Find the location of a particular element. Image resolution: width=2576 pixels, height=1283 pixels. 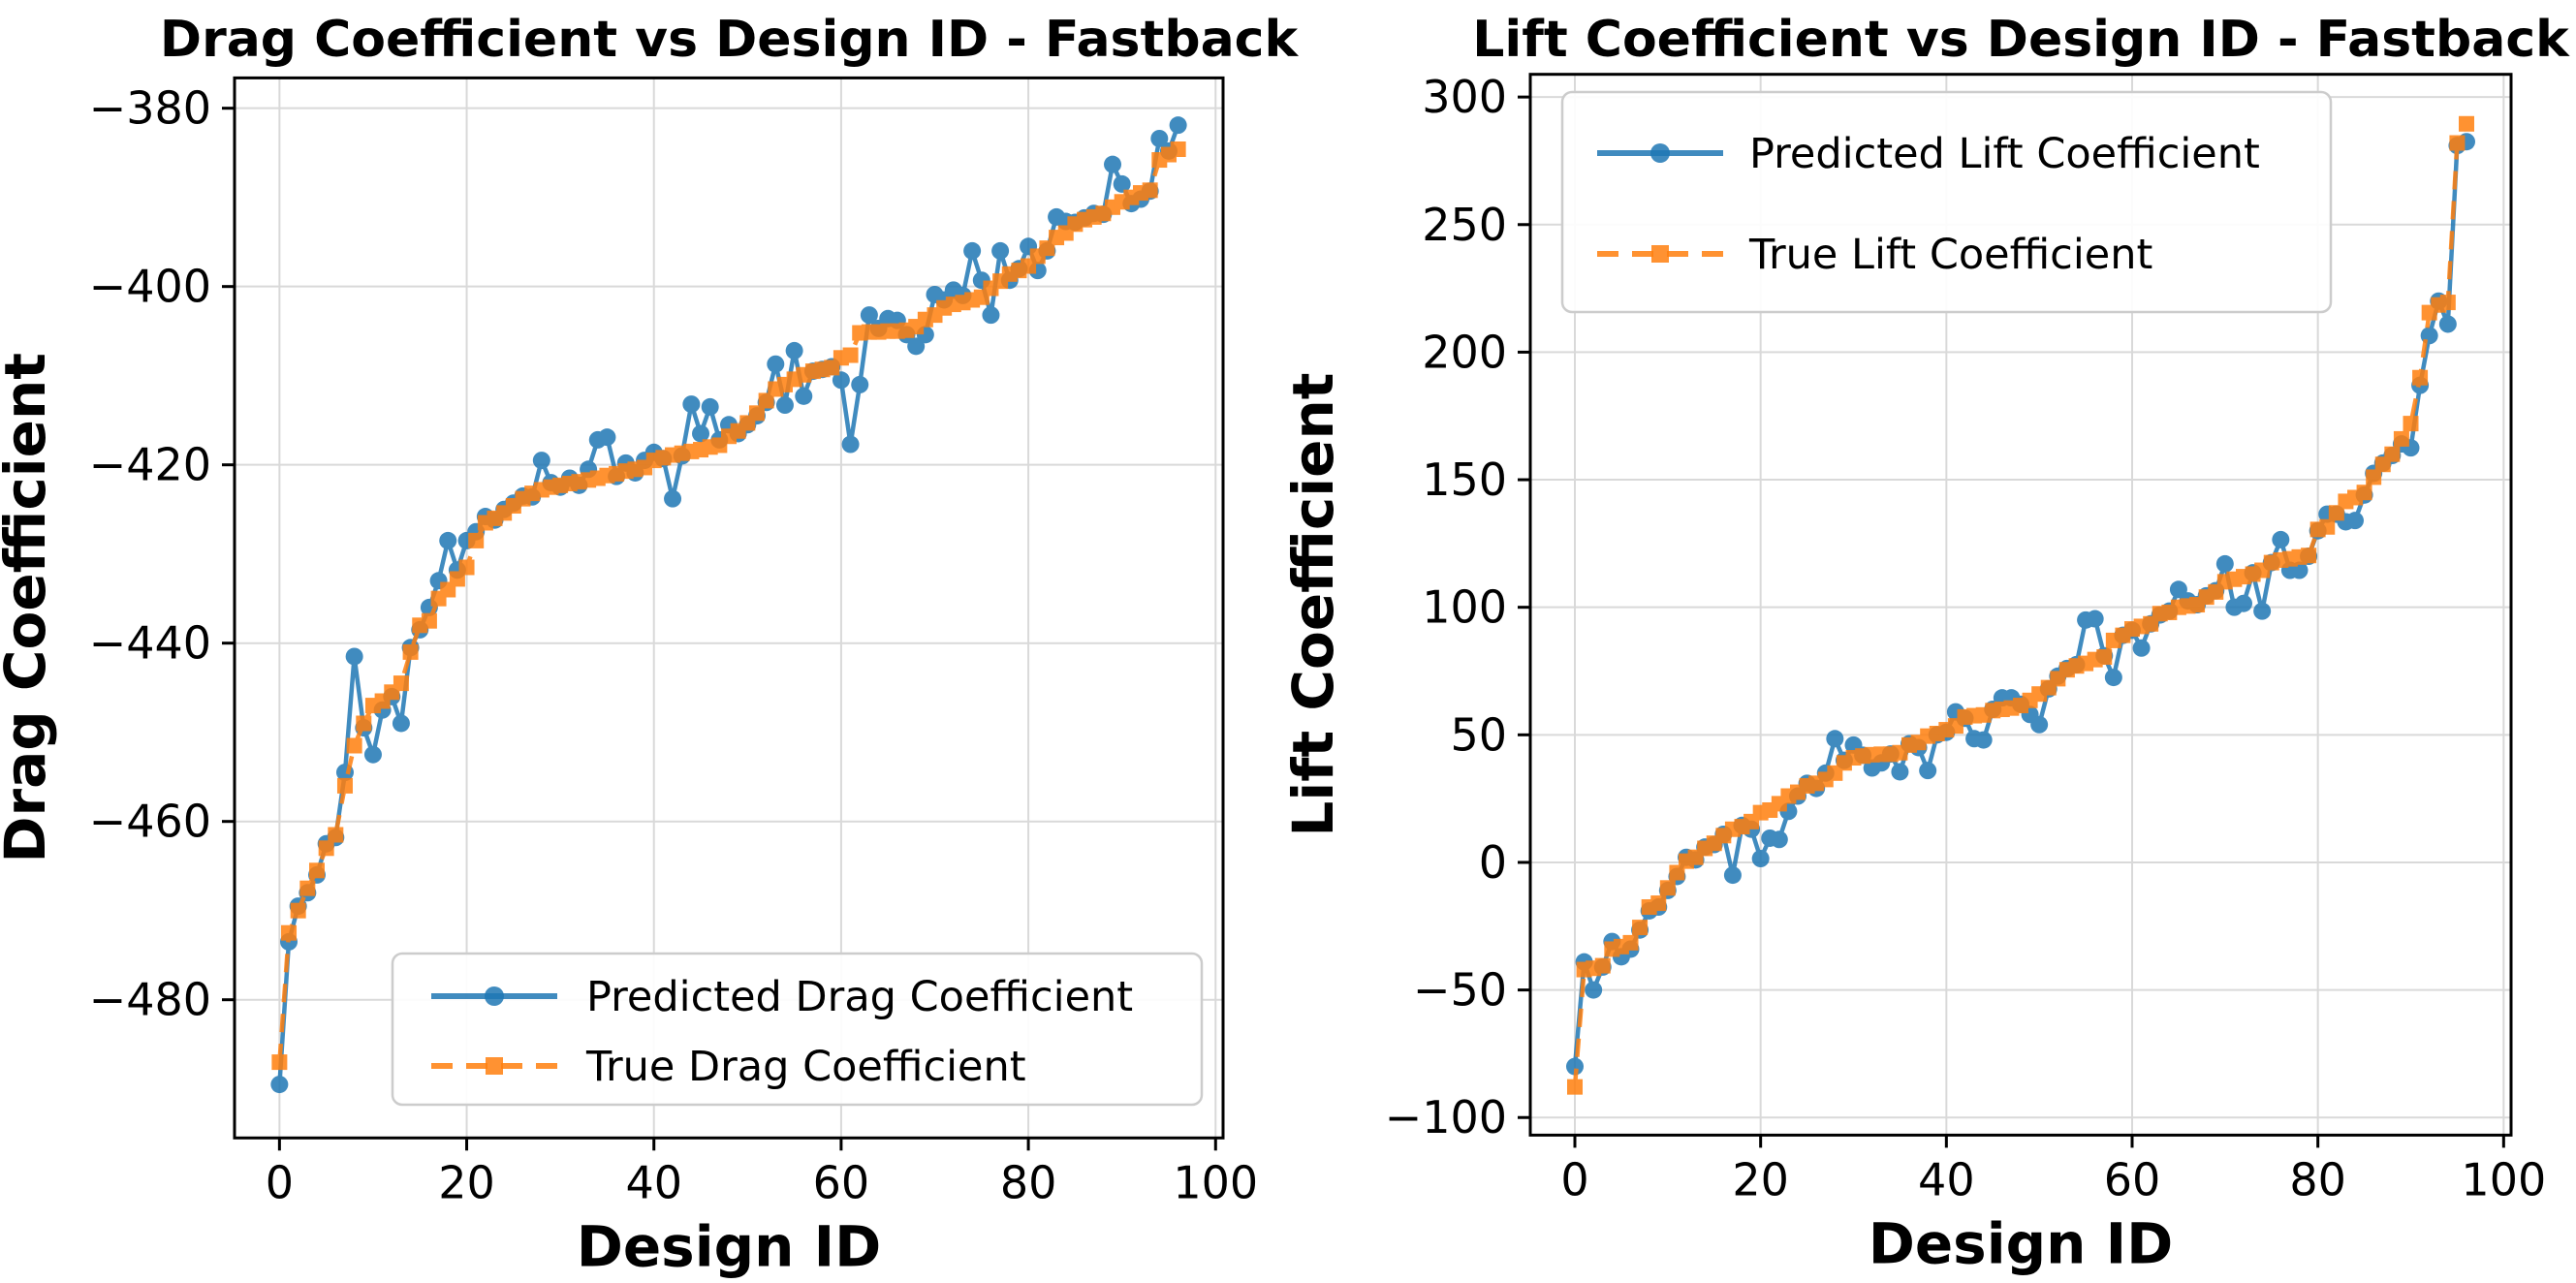

legend-label: True Lift Coefficient is located at coordinates (1950, 255).